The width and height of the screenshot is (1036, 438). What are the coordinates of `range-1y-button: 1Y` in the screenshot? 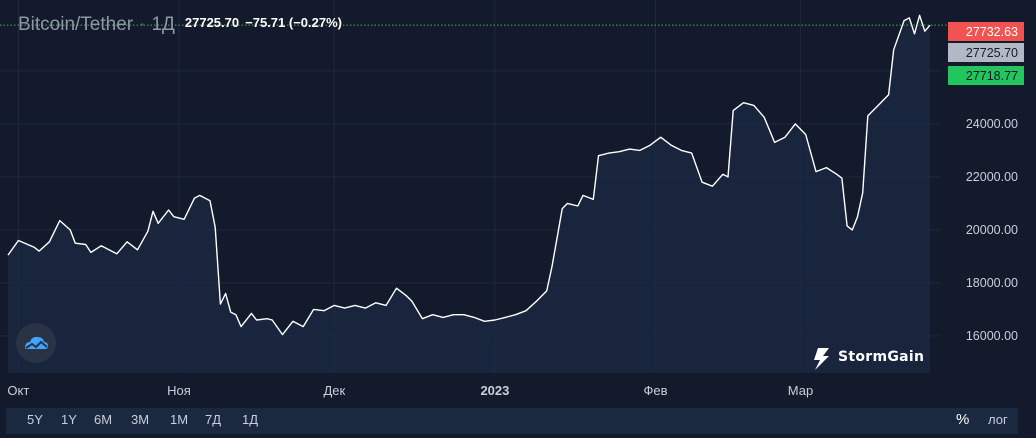 It's located at (69, 419).